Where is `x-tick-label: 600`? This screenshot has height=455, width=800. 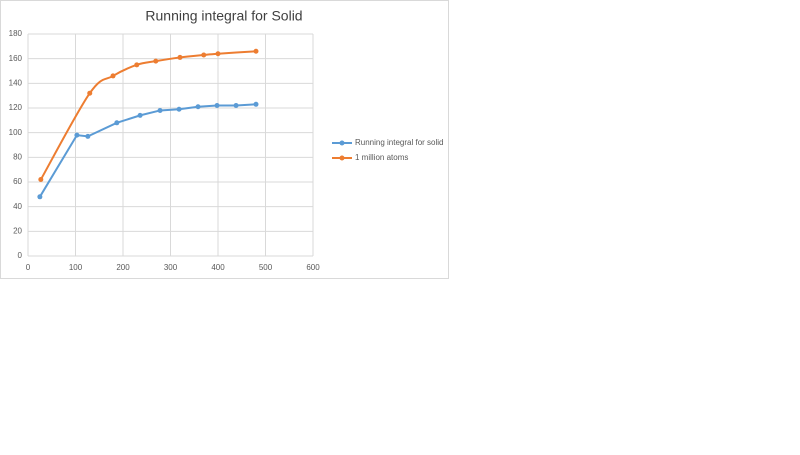
x-tick-label: 600 is located at coordinates (313, 267).